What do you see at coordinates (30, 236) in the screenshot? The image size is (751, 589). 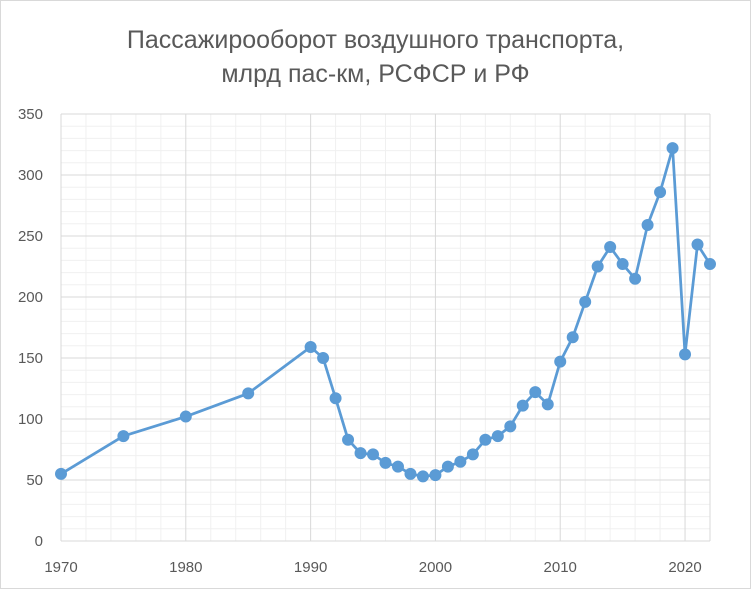 I see `y-tick-label: 250` at bounding box center [30, 236].